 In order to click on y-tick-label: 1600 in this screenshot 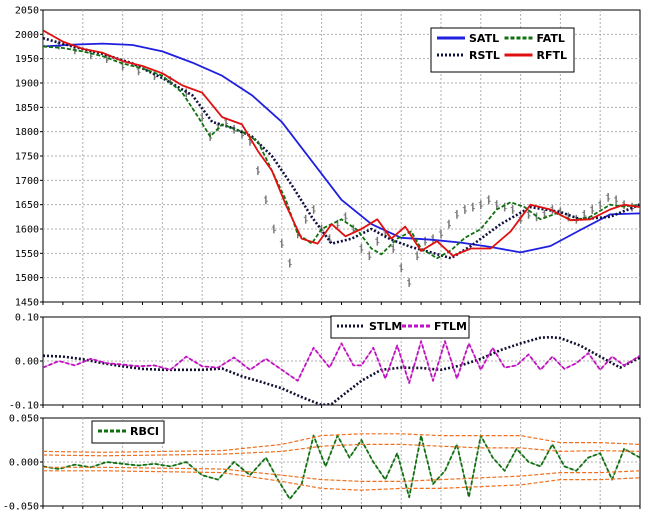, I will do `click(27, 230)`.